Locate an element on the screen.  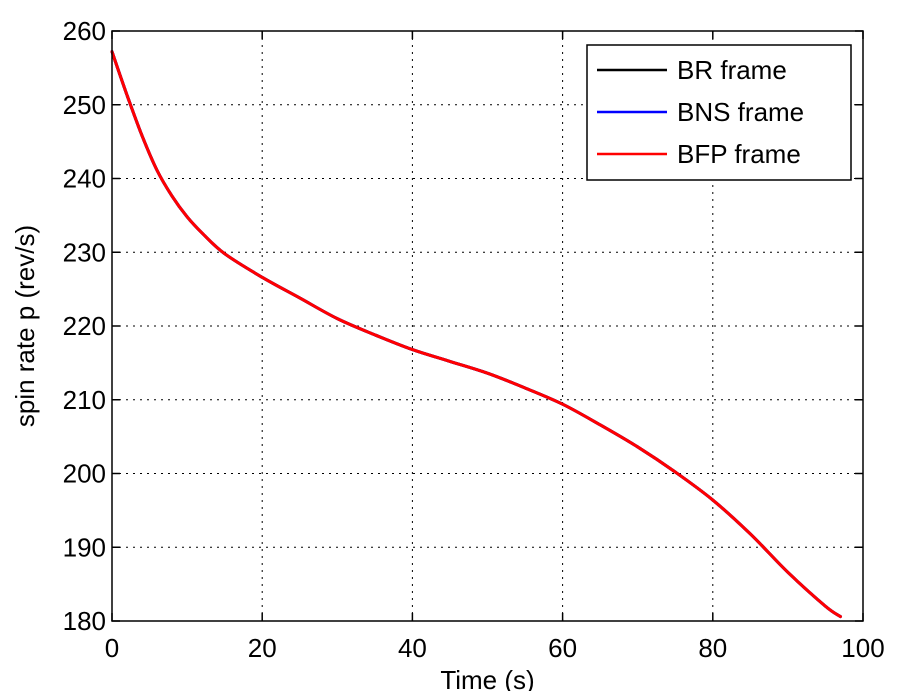
legend-label-br: BR frame is located at coordinates (732, 70).